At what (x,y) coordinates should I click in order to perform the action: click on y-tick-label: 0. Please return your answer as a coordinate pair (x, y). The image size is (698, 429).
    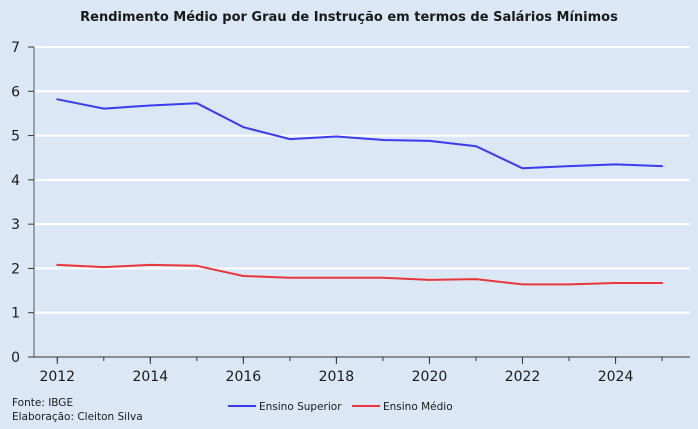
    Looking at the image, I should click on (15, 358).